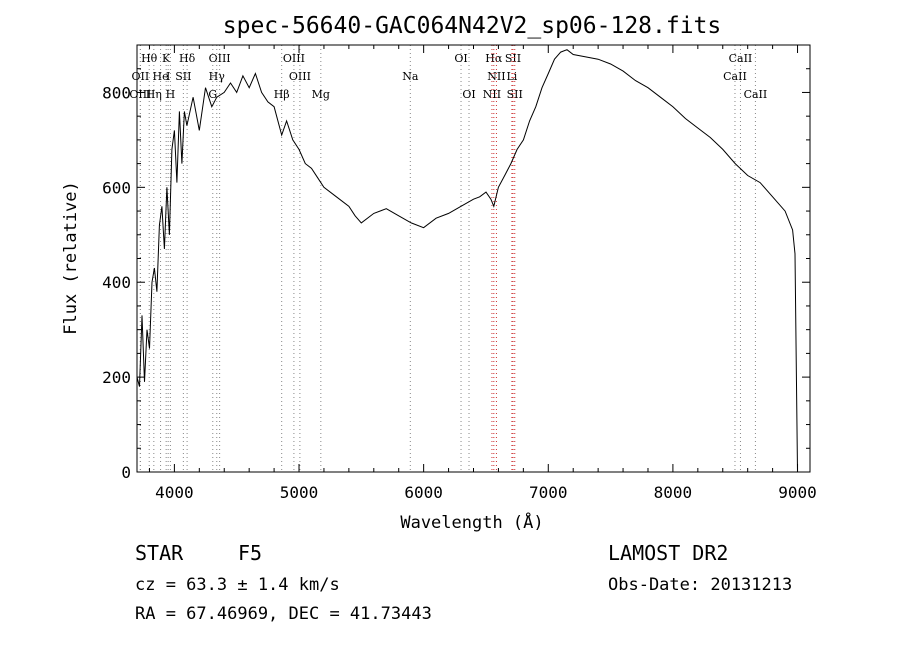 The width and height of the screenshot is (900, 650). What do you see at coordinates (149, 58) in the screenshot?
I see `spectral-line-label: Hθ` at bounding box center [149, 58].